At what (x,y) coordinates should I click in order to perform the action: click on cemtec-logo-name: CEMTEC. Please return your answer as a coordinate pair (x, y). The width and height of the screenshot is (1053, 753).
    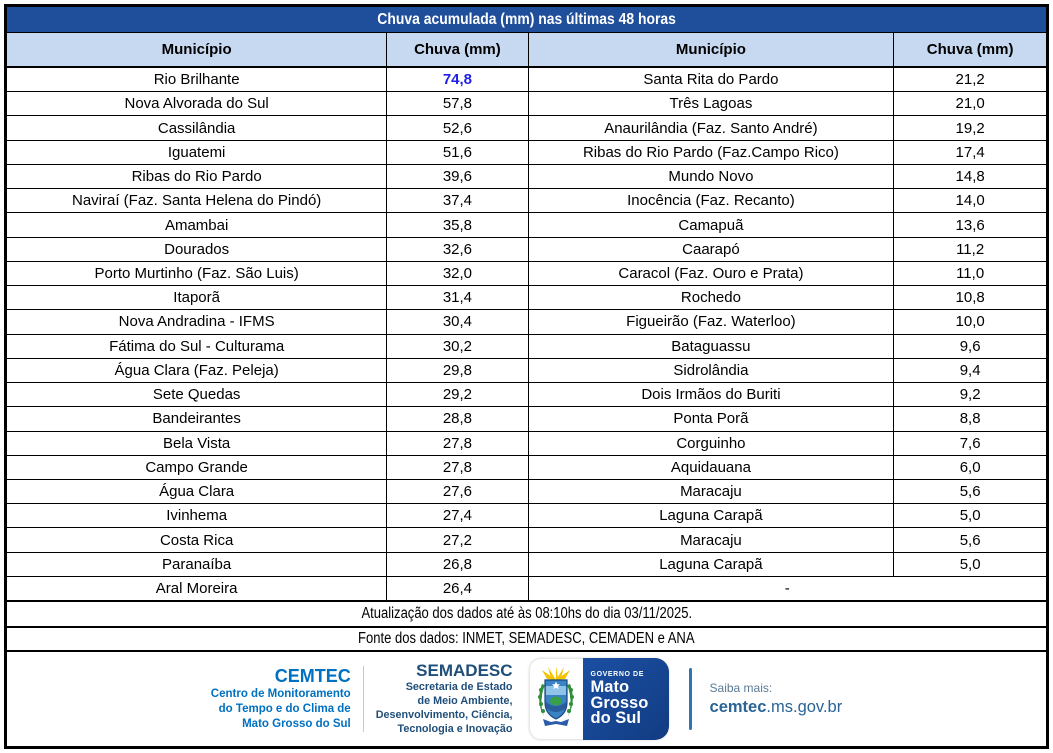
    Looking at the image, I should click on (312, 676).